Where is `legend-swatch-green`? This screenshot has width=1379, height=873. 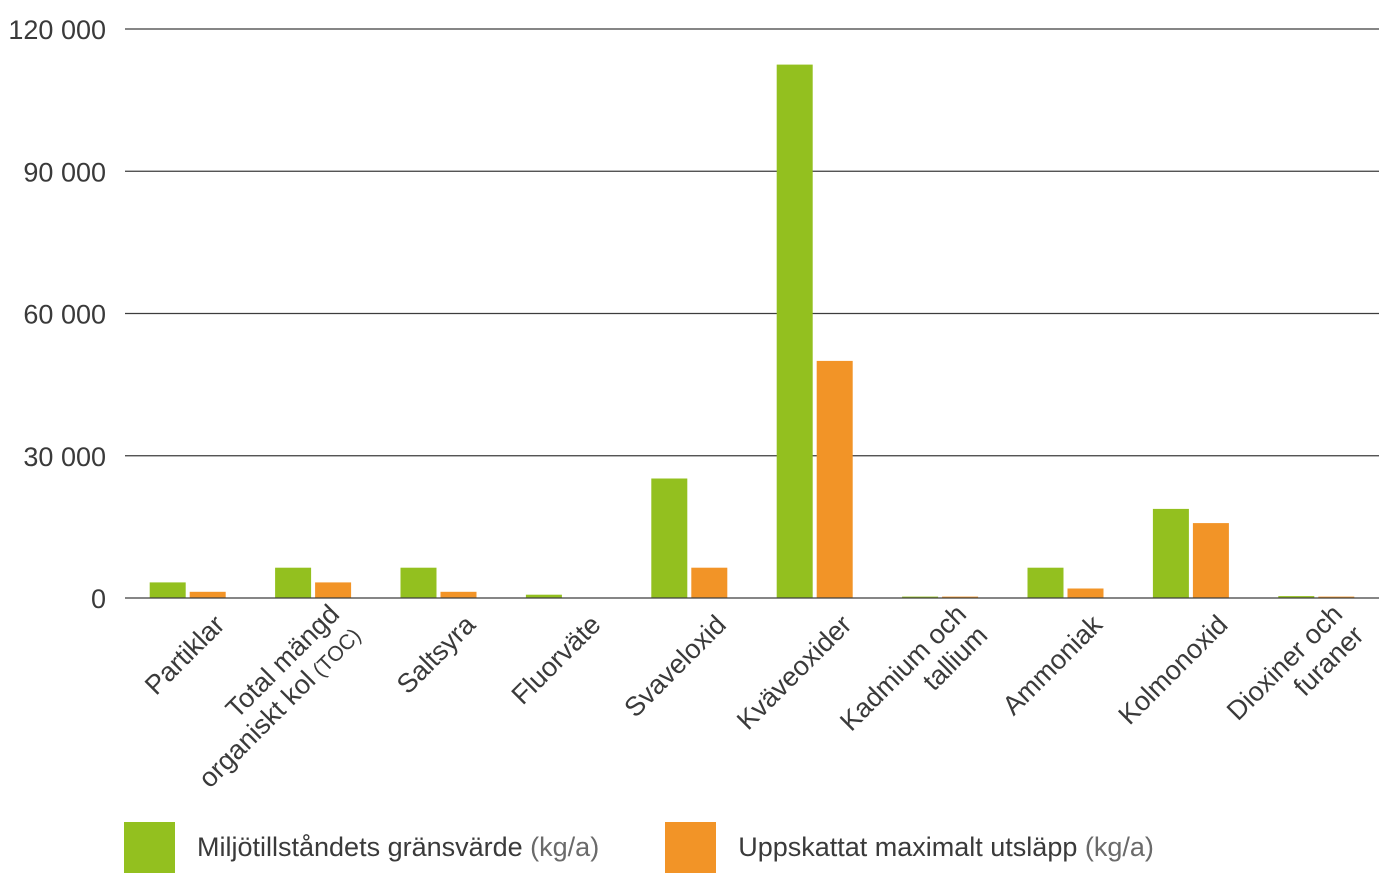
legend-swatch-green is located at coordinates (149, 847).